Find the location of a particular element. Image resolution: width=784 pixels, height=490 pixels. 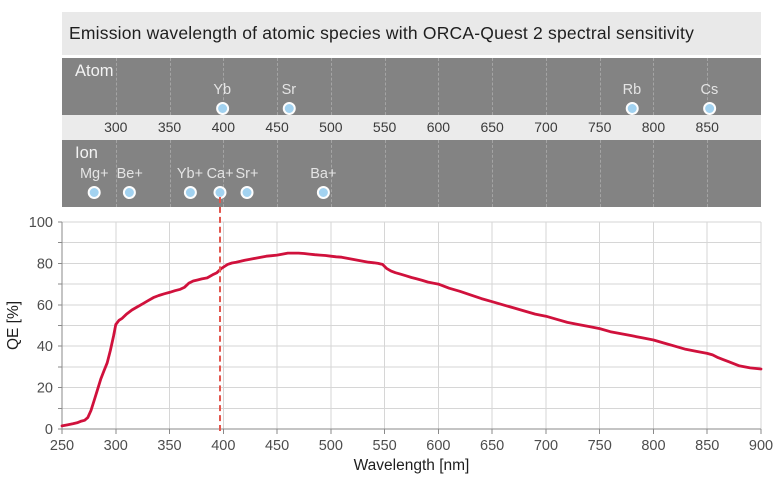

species-marker: Sr+ is located at coordinates (247, 182).